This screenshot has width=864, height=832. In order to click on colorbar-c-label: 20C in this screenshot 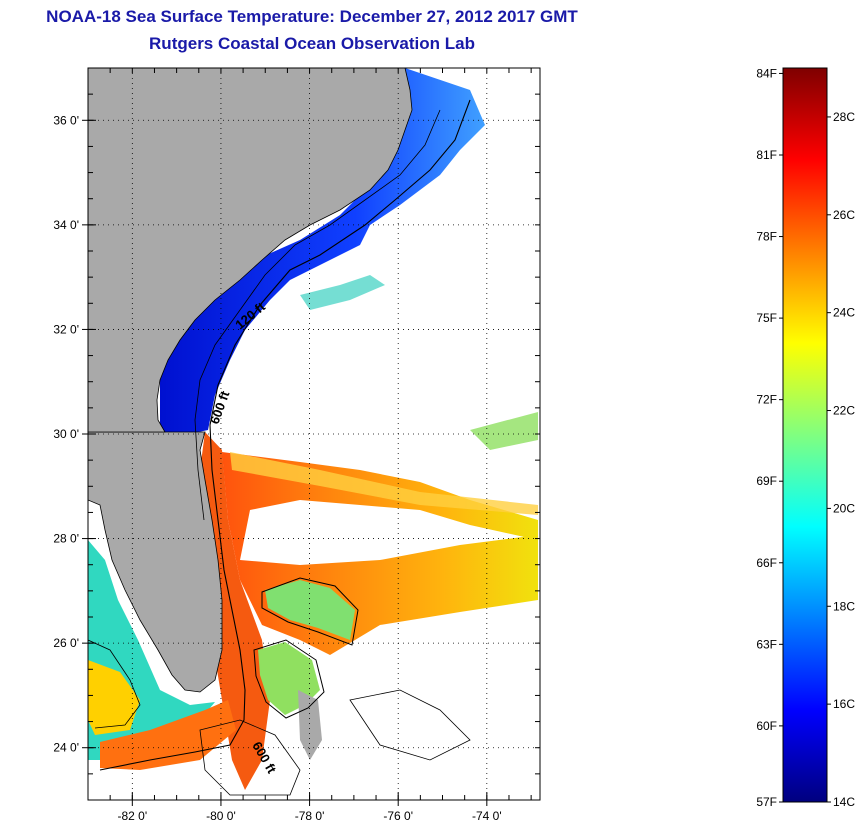, I will do `click(844, 508)`.